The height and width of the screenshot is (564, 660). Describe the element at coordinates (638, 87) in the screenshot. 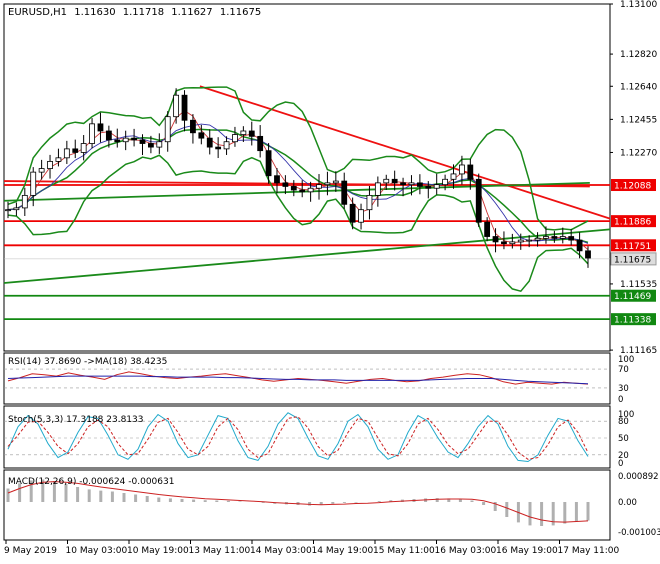

I see `price-tick-label: 1.12640` at that location.